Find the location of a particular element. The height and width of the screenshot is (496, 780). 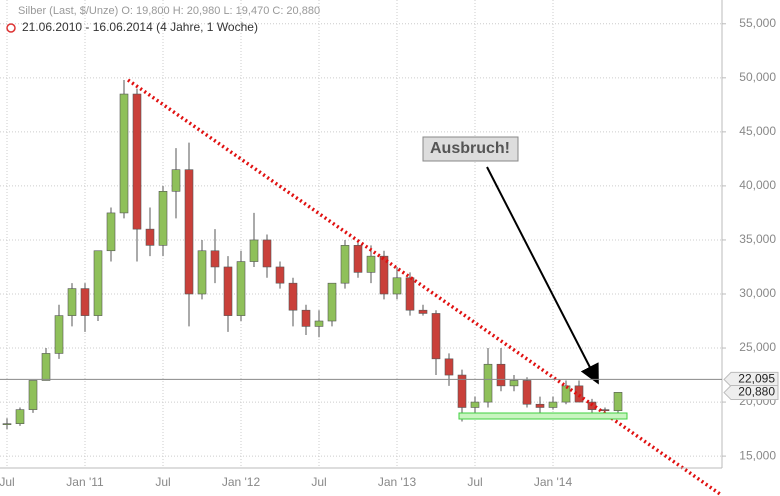

y-tick-label: 40,000 is located at coordinates (757, 185).